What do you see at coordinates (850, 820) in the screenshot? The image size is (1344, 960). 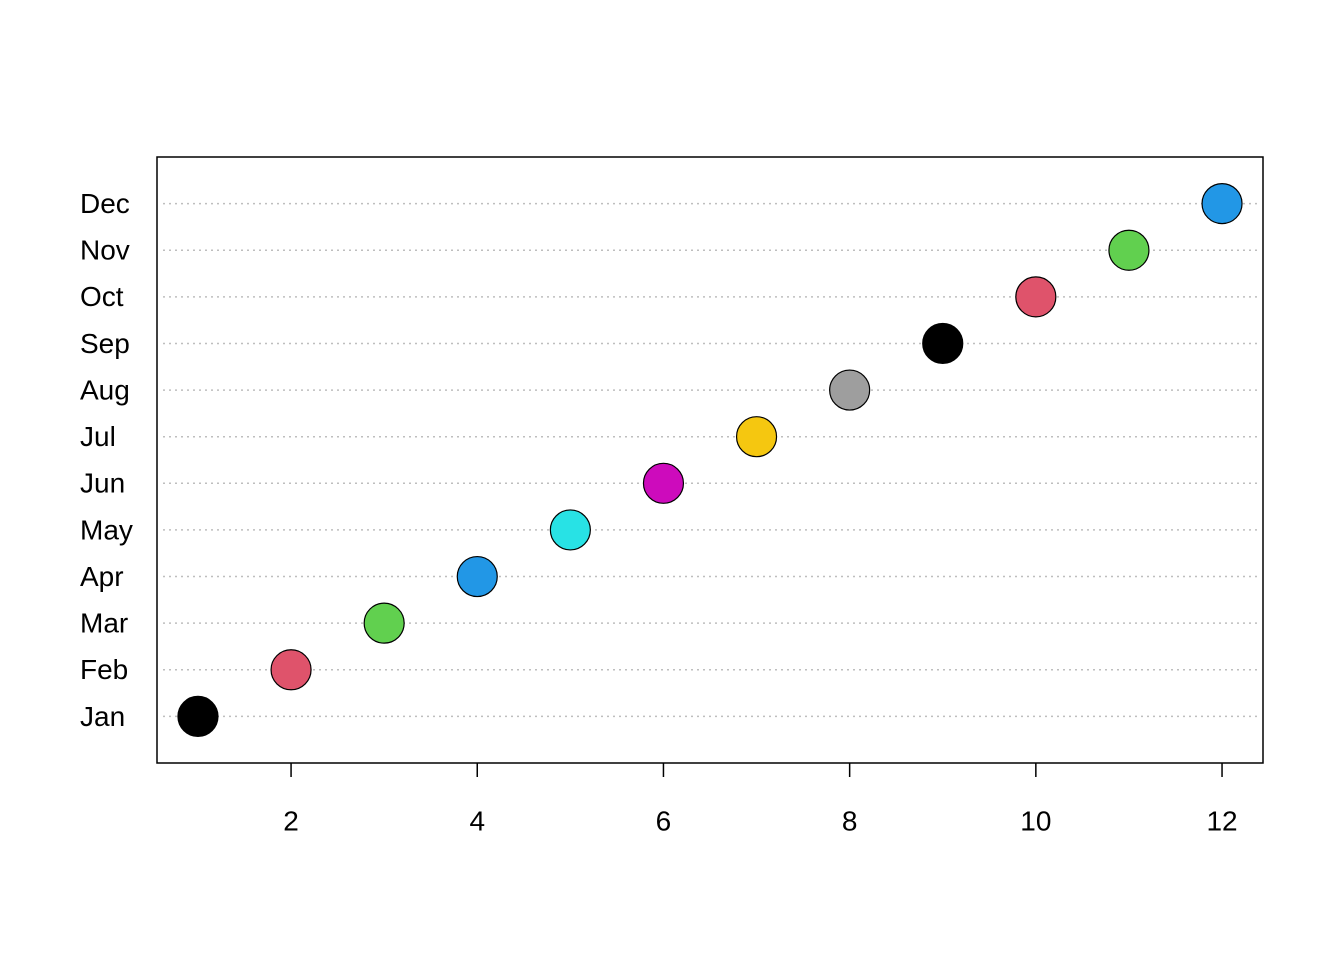 I see `x-tick-label: 8` at bounding box center [850, 820].